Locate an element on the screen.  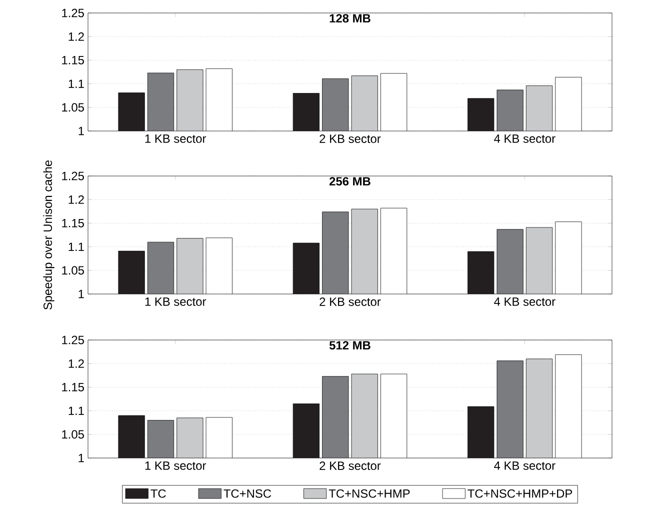
legend-label: TC+NSC is located at coordinates (248, 493).